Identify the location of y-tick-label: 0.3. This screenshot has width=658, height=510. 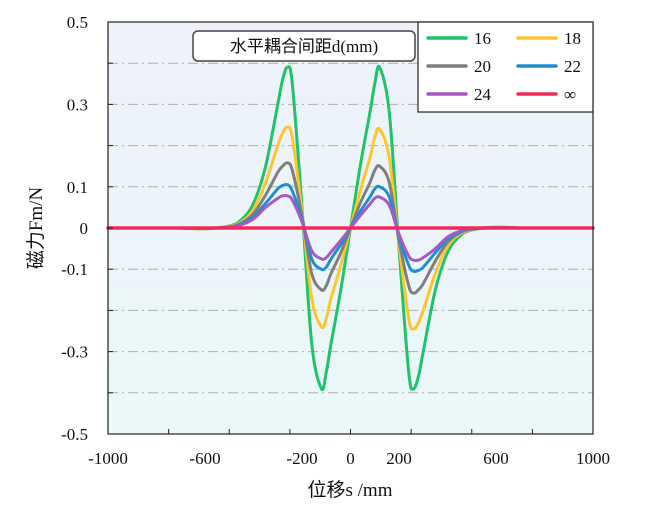
(77, 104).